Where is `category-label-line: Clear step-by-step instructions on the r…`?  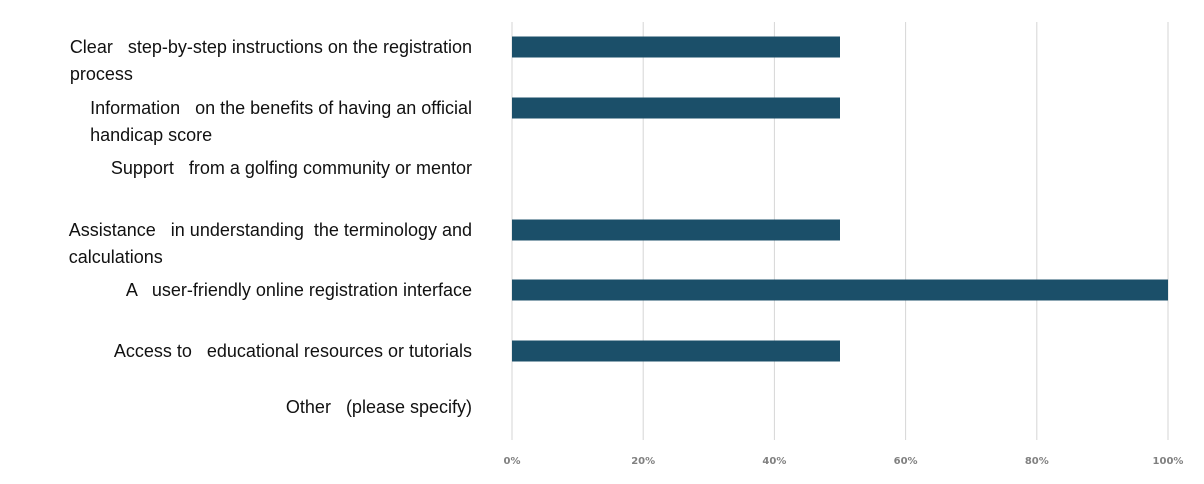
category-label-line: Clear step-by-step instructions on the r… is located at coordinates (271, 47).